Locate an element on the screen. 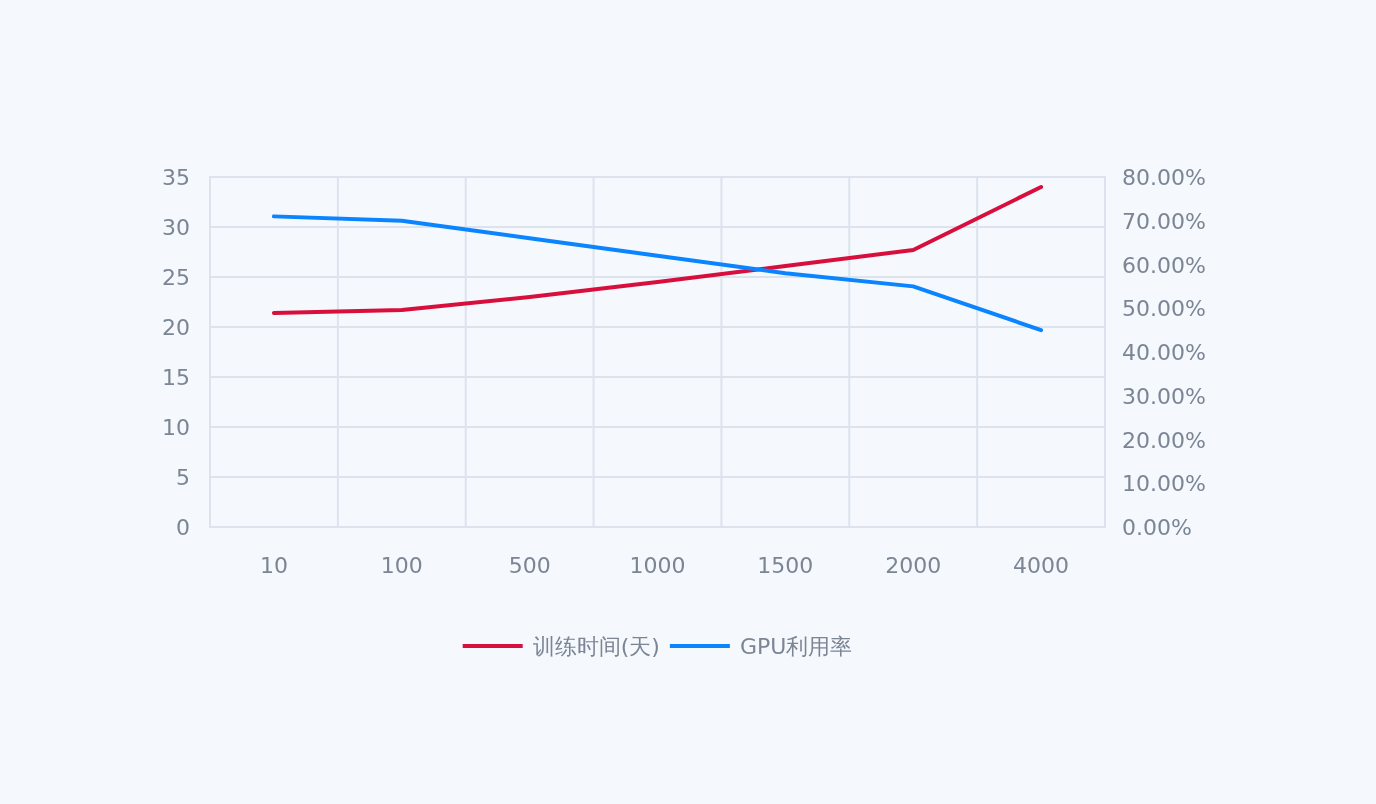  y2-tick-label: 60.00% is located at coordinates (1164, 265).